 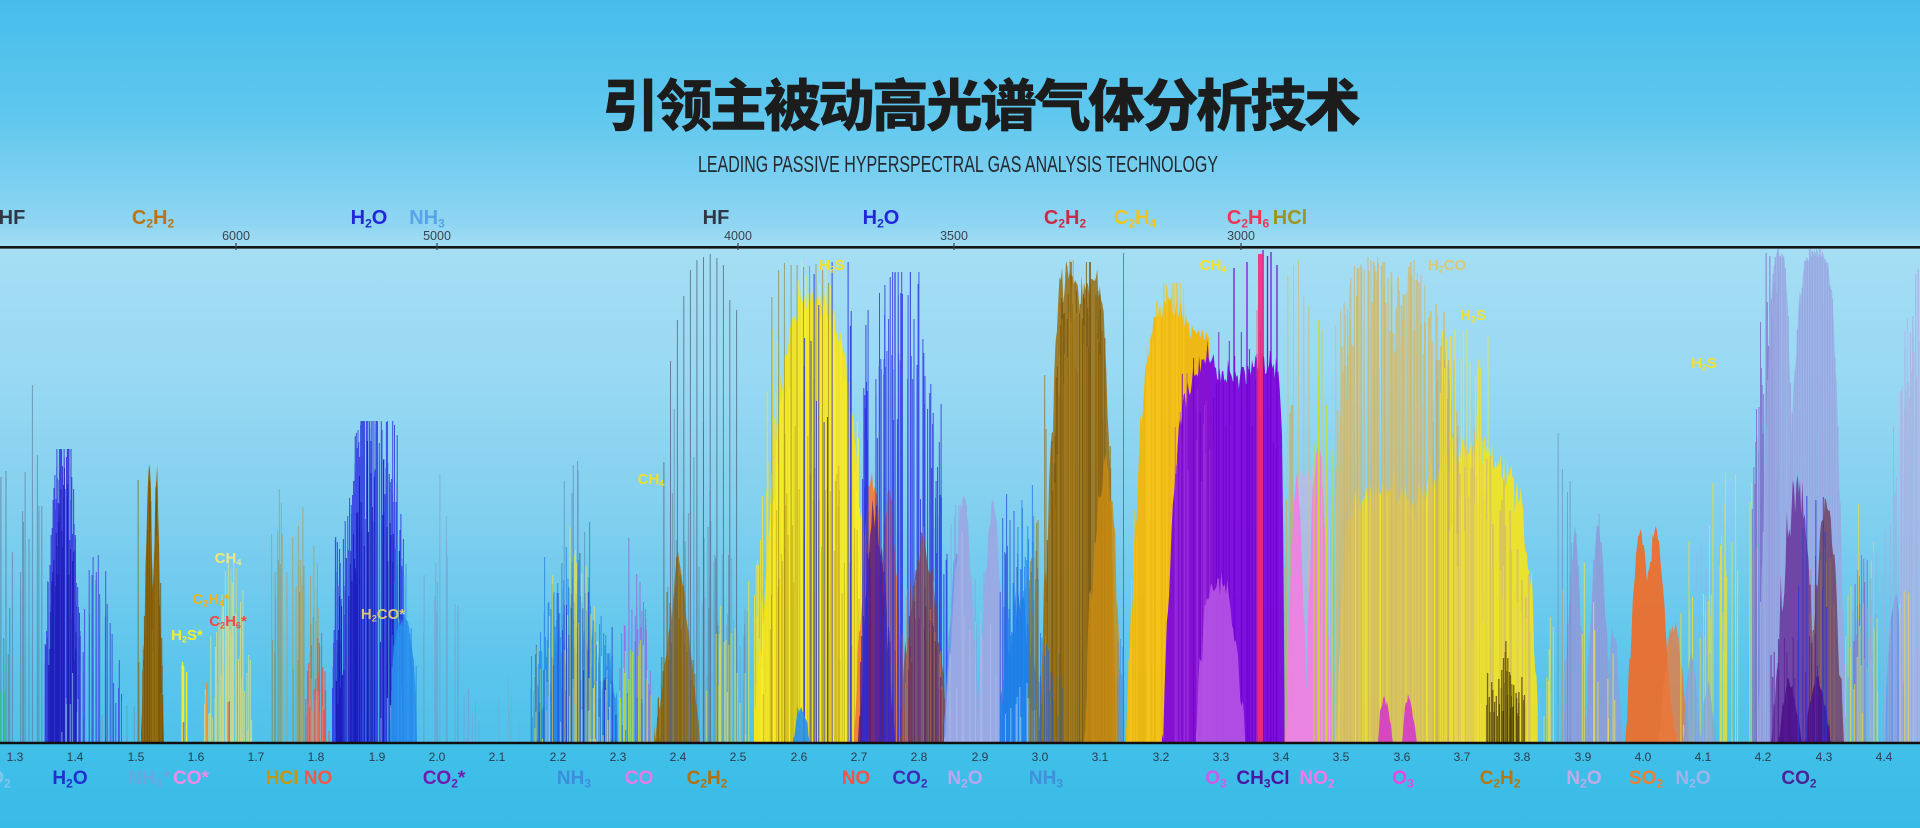 I want to click on svg-text: 3.5, so click(x=1341, y=757).